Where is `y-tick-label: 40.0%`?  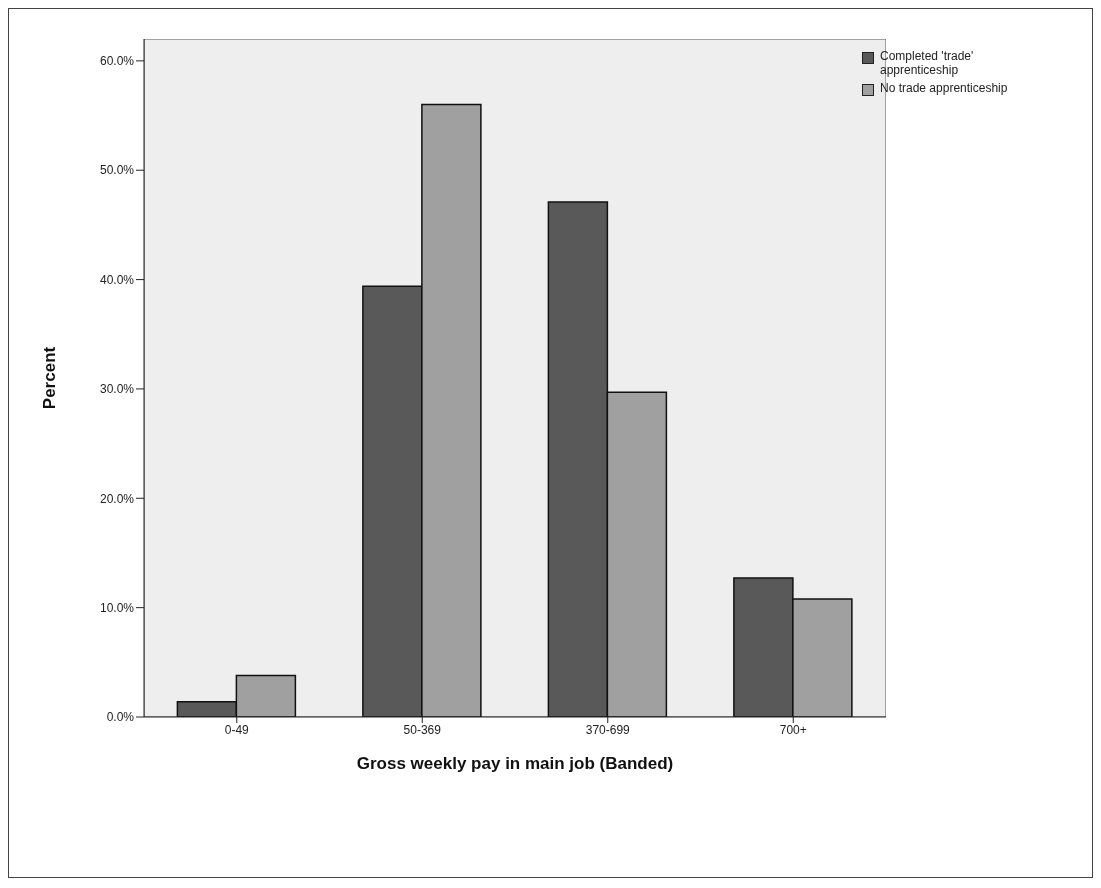 y-tick-label: 40.0% is located at coordinates (117, 279).